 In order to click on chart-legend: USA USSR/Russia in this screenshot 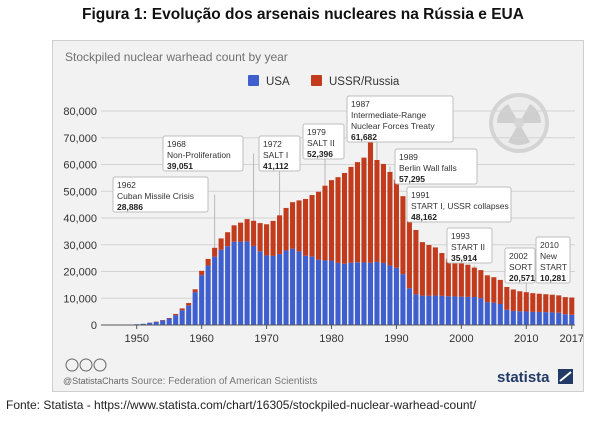, I will do `click(324, 81)`.